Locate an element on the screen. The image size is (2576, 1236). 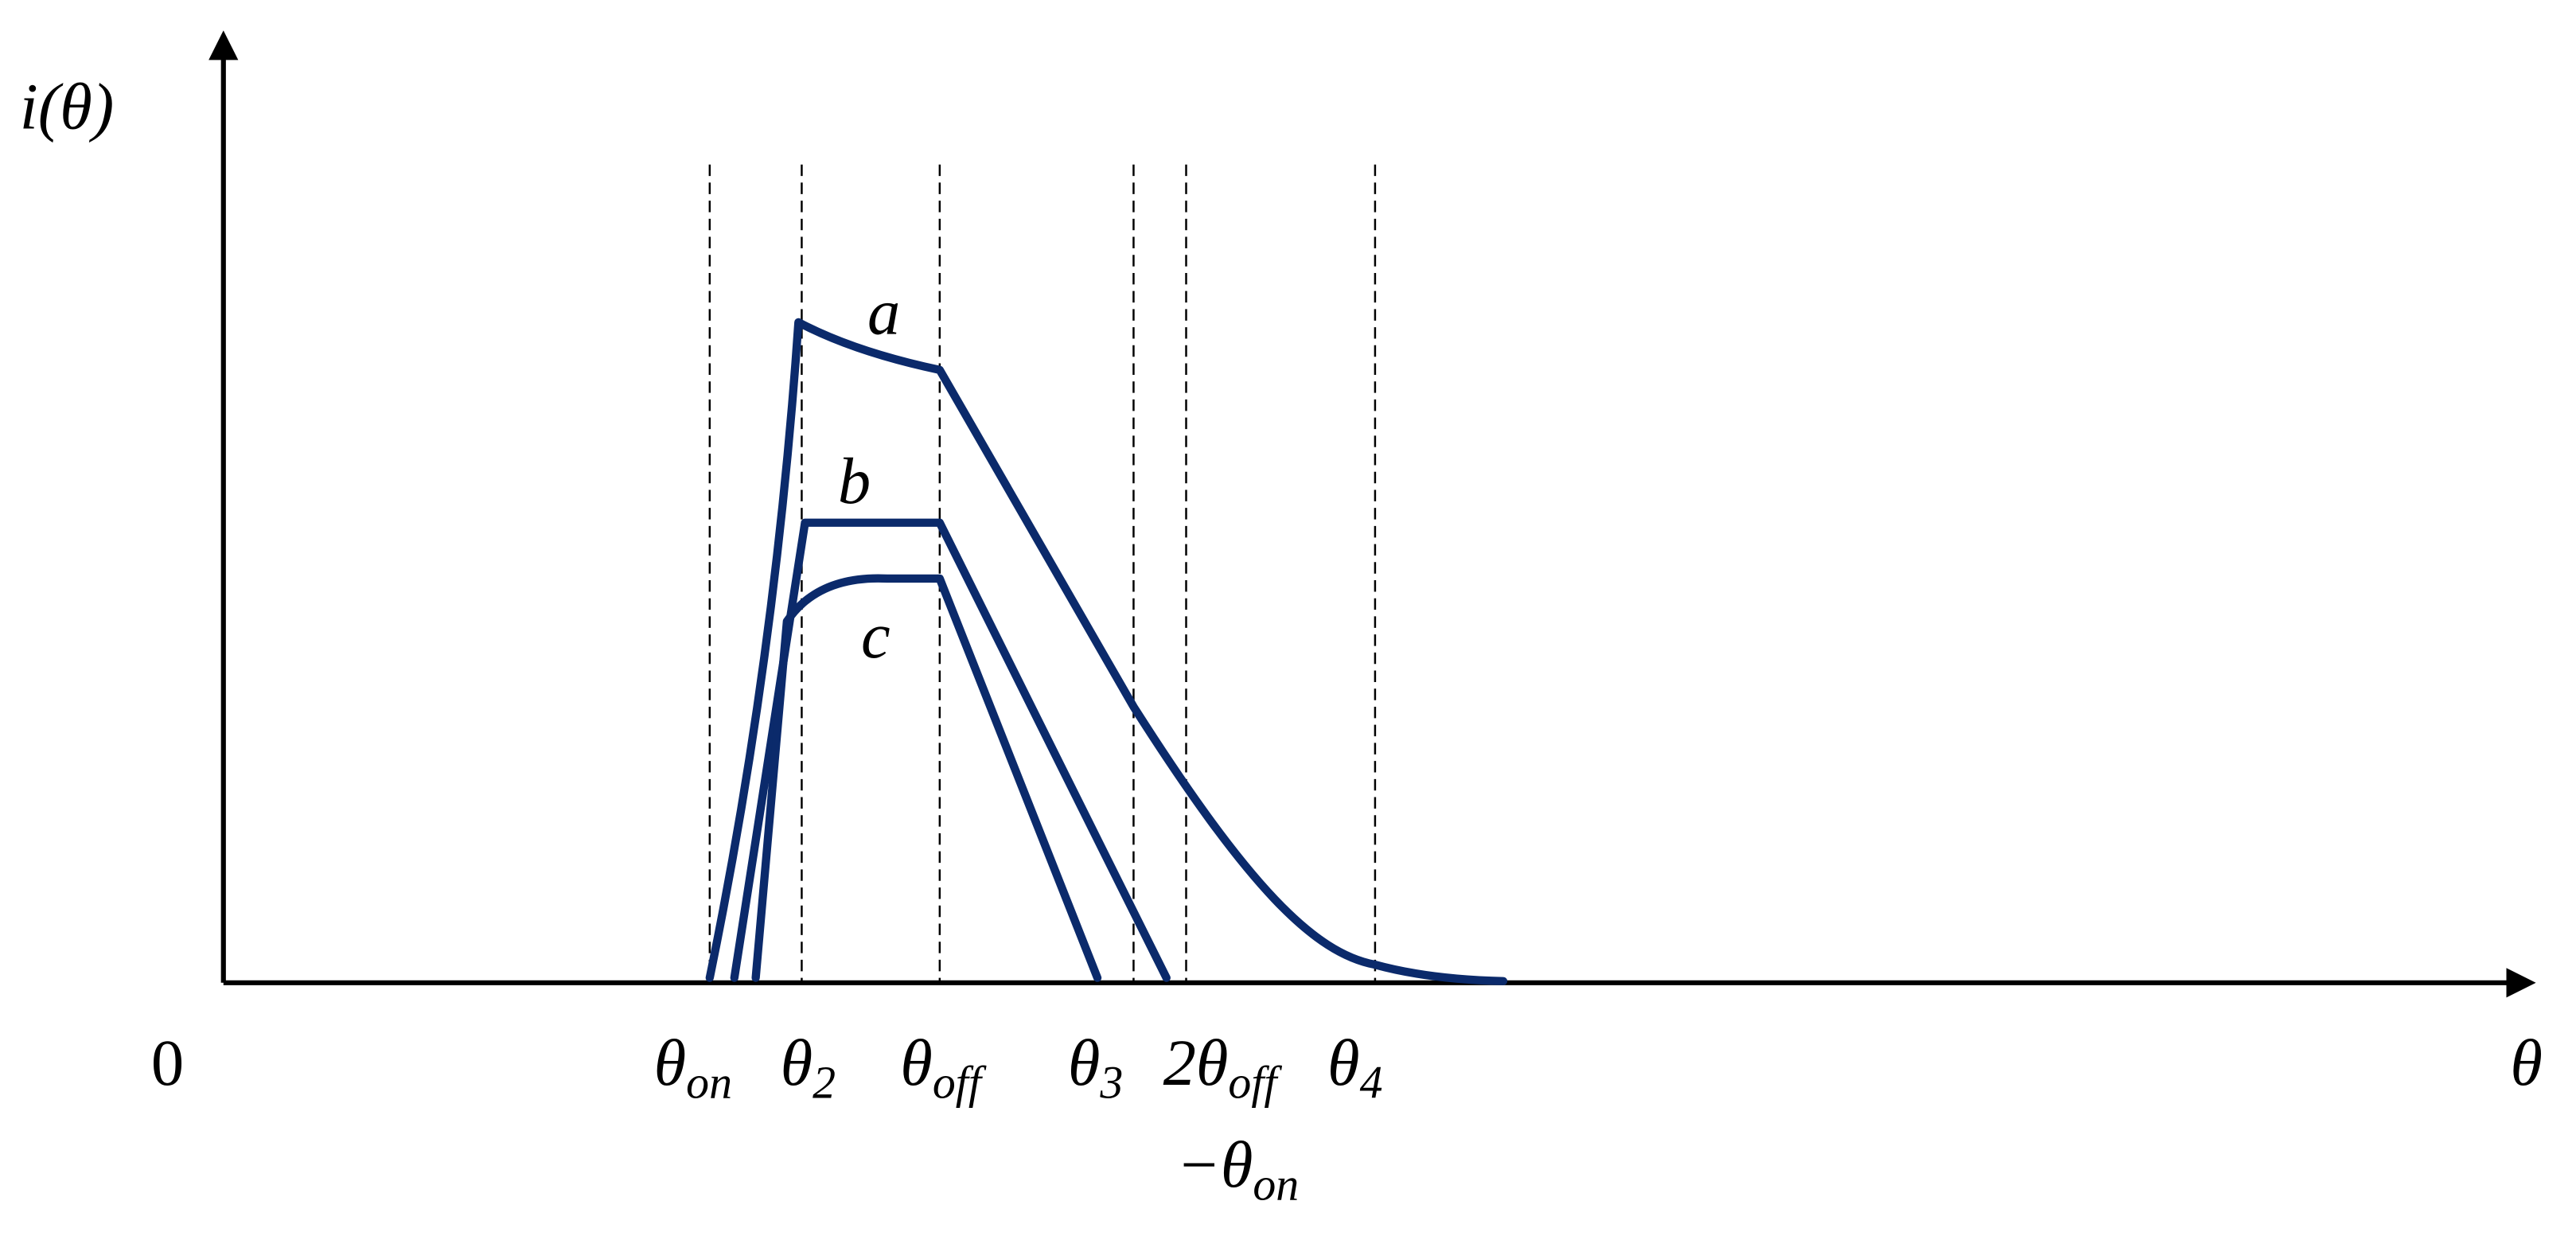
x-label: 2θoff is located at coordinates (1223, 1067).